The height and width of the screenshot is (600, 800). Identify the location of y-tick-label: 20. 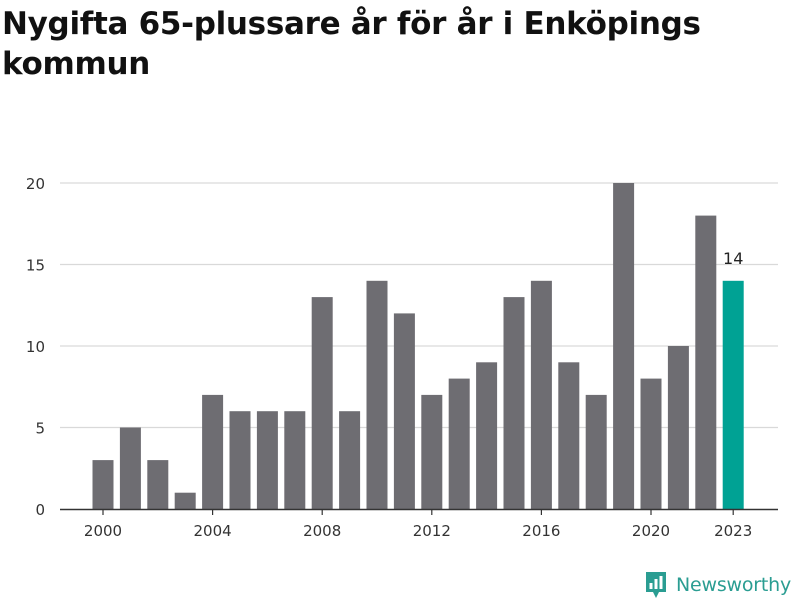
(35, 184).